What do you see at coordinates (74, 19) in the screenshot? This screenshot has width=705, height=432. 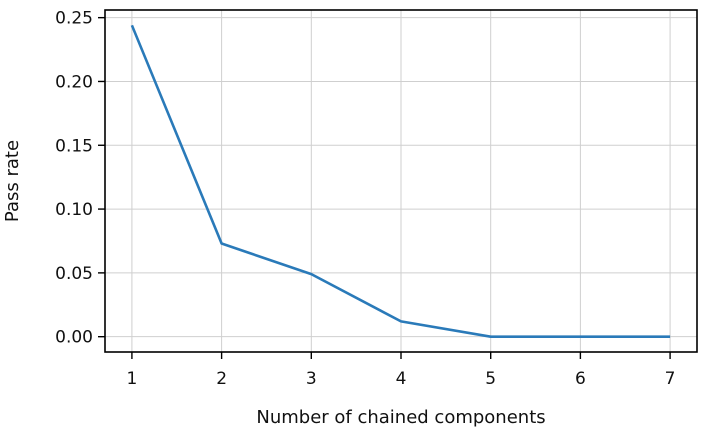 I see `y-tick-label: 0.25` at bounding box center [74, 19].